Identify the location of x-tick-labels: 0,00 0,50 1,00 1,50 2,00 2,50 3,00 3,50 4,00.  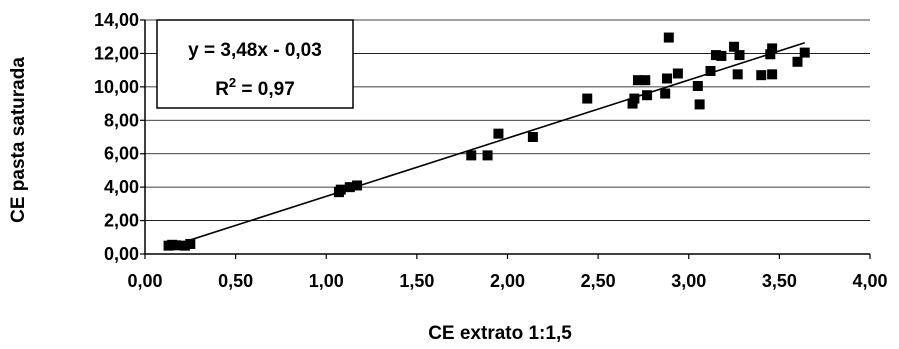
(507, 281).